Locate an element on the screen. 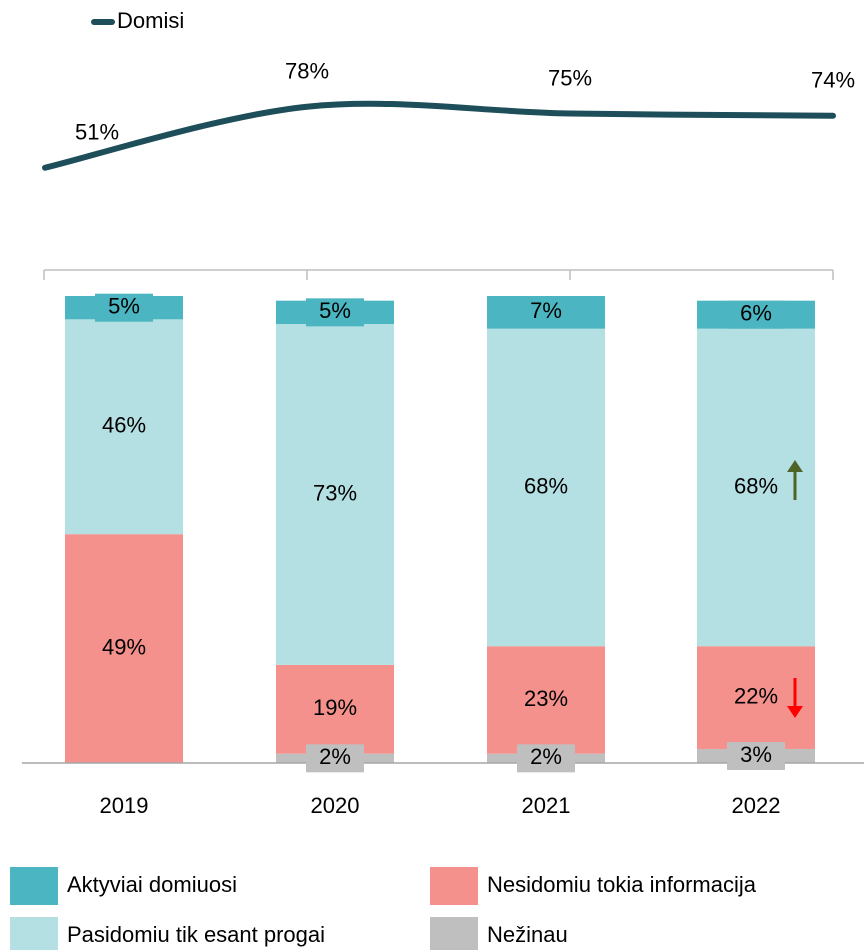 This screenshot has width=864, height=950. legend-label: Domisi is located at coordinates (150, 20).